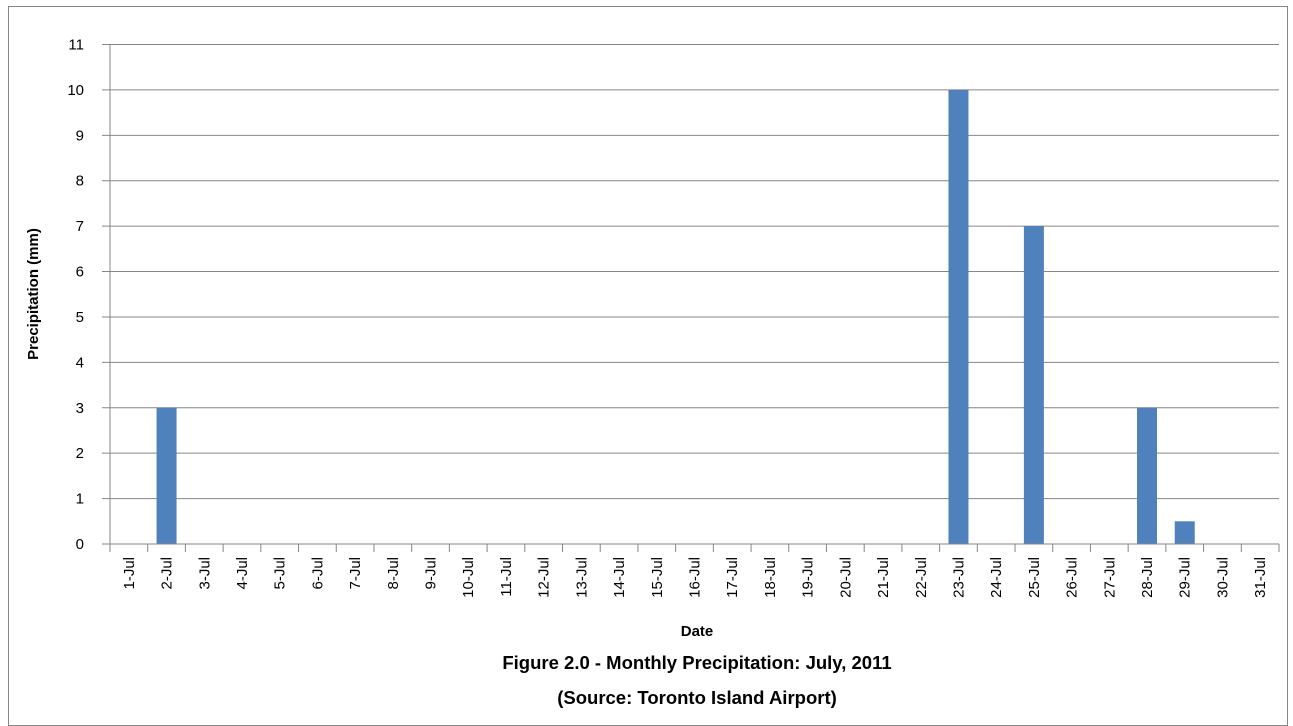  I want to click on x-tick-label: 4-Jul, so click(242, 573).